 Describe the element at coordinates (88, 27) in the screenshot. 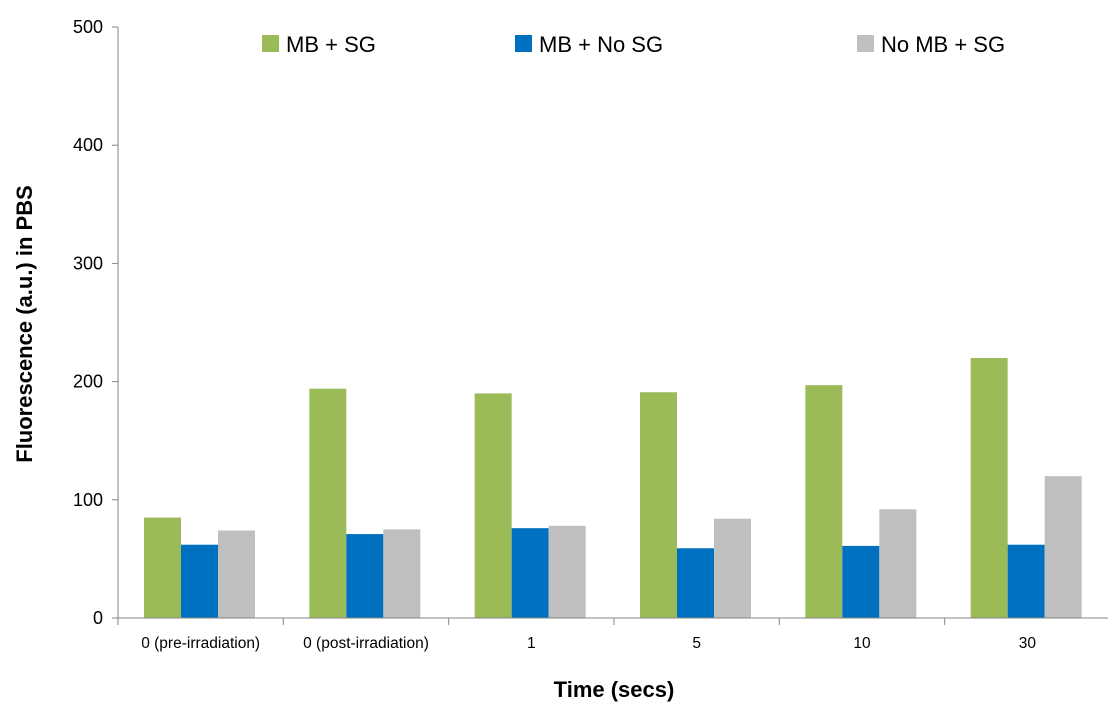

I see `y-tick-label: 500` at that location.